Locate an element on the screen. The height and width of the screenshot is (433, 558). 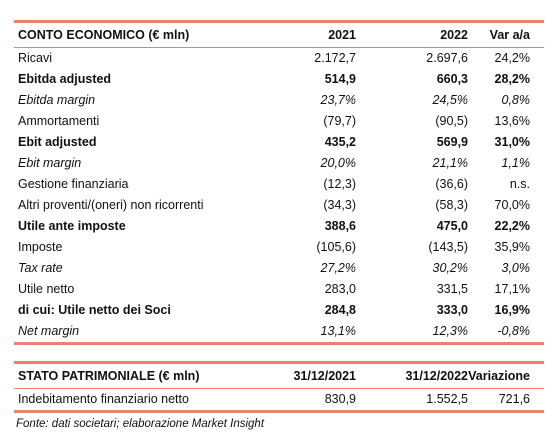
value-var: 13,6% is located at coordinates (512, 121).